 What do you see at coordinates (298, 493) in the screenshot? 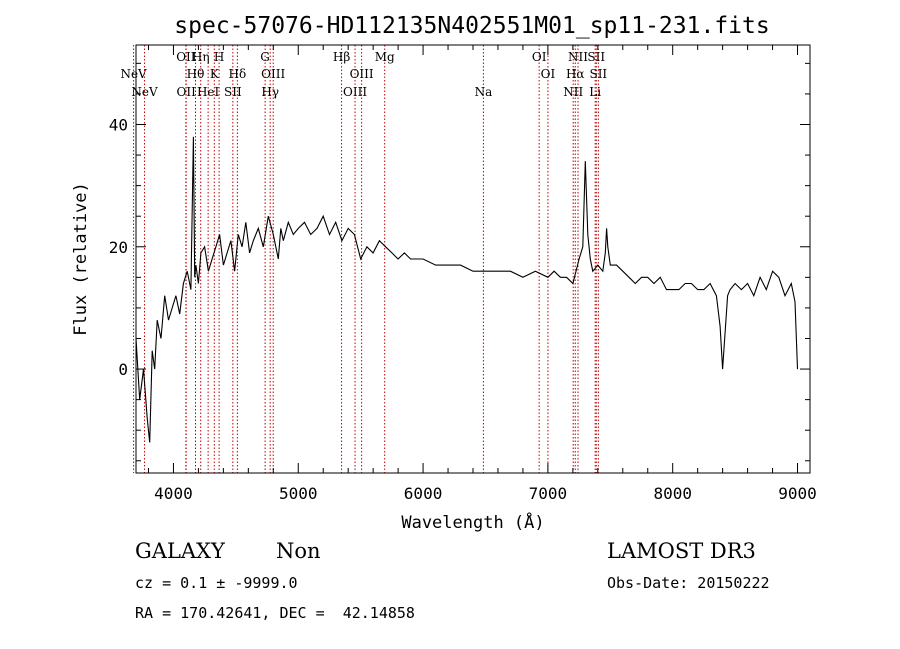
I see `x-tick-label-1: 5000` at bounding box center [298, 493].